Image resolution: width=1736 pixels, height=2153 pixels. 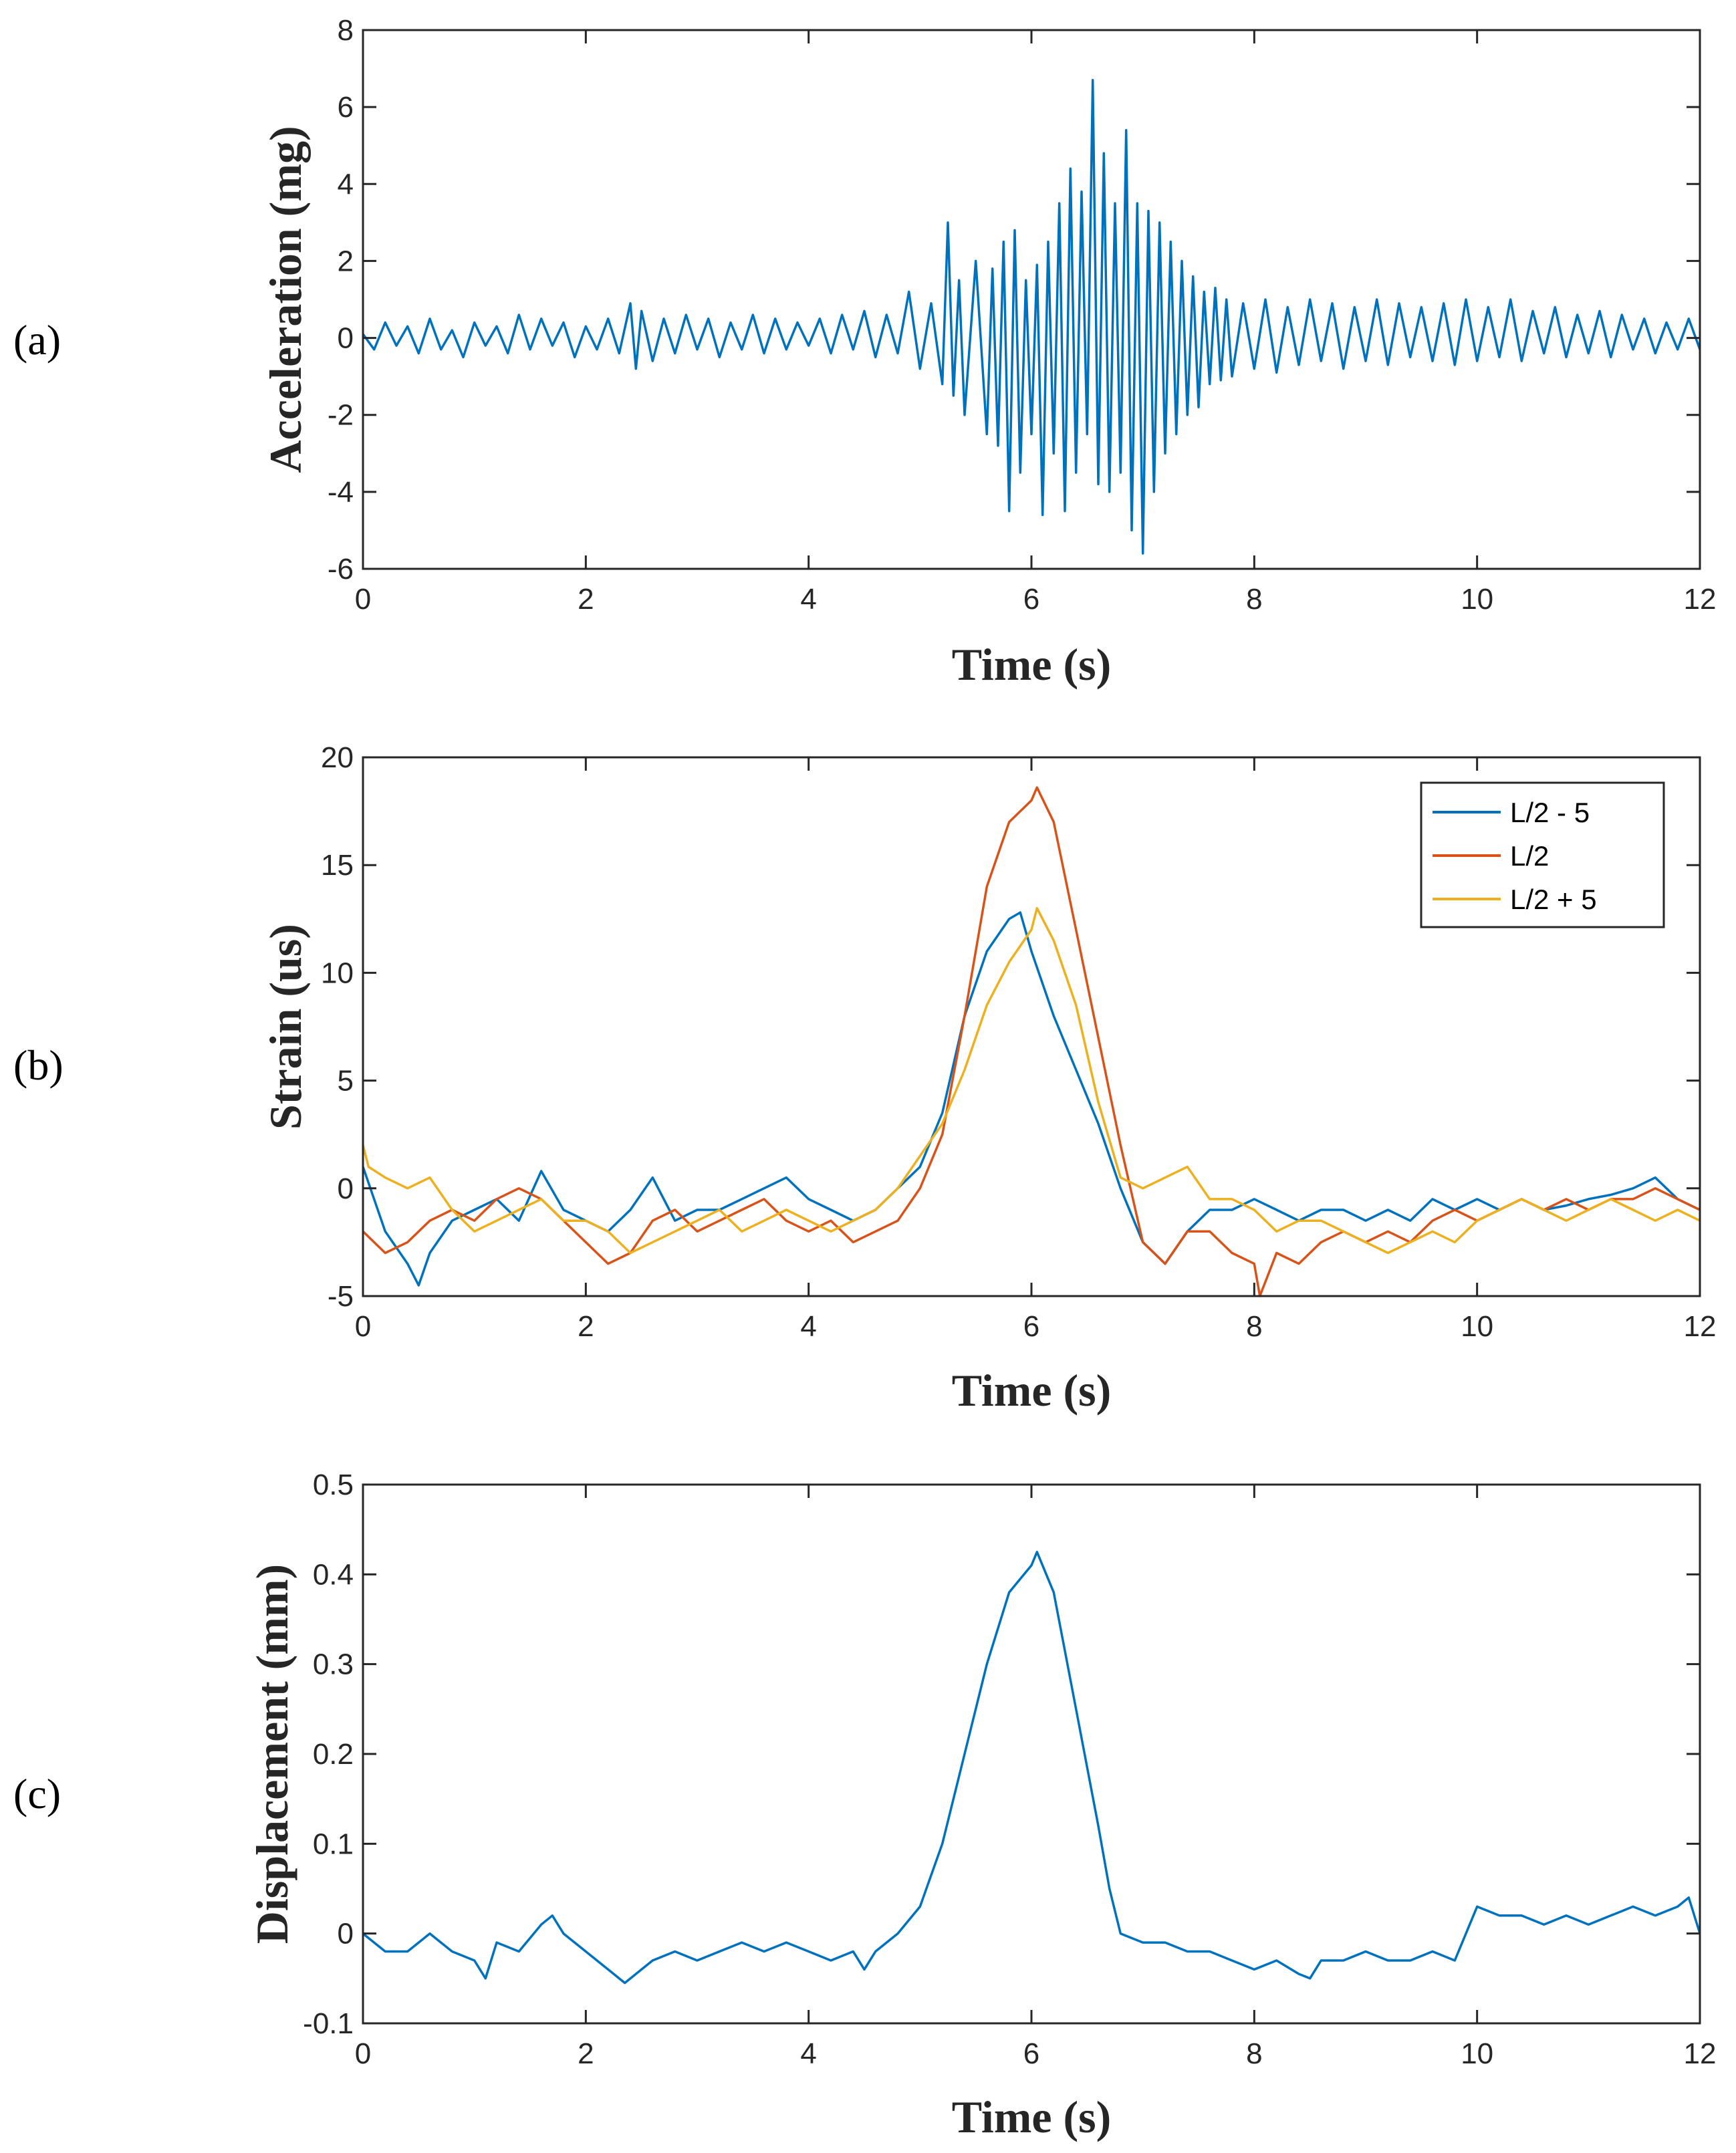 What do you see at coordinates (285, 1027) in the screenshot?
I see `panel-b-y-axis-label: Strain (us)` at bounding box center [285, 1027].